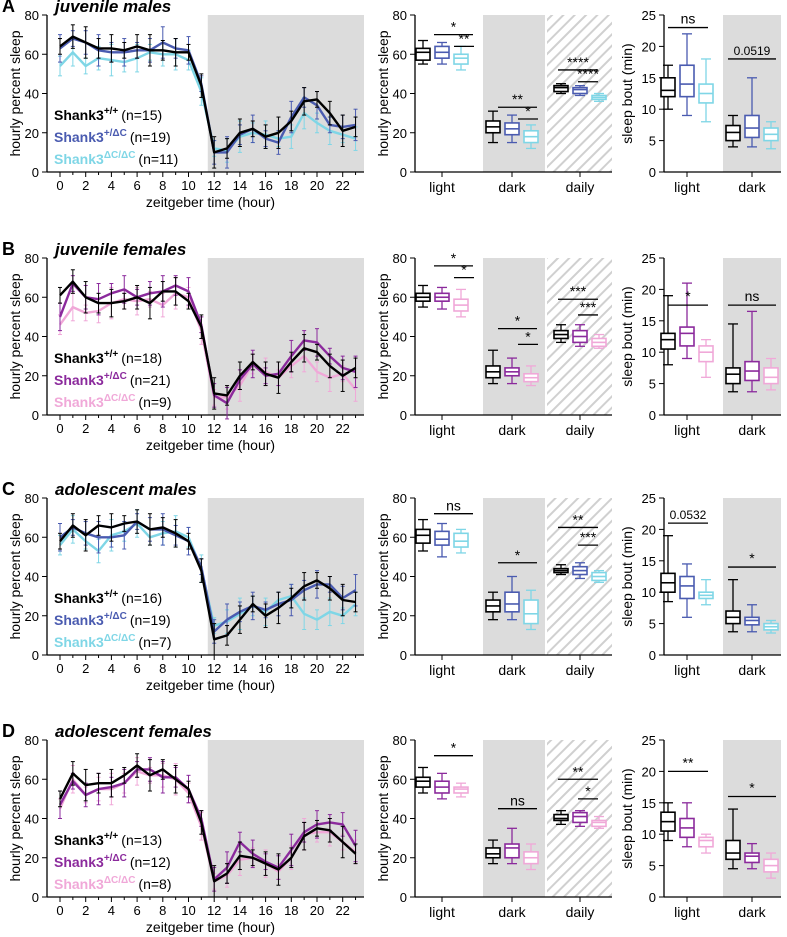  I want to click on sig-label: ****, so click(578, 62).